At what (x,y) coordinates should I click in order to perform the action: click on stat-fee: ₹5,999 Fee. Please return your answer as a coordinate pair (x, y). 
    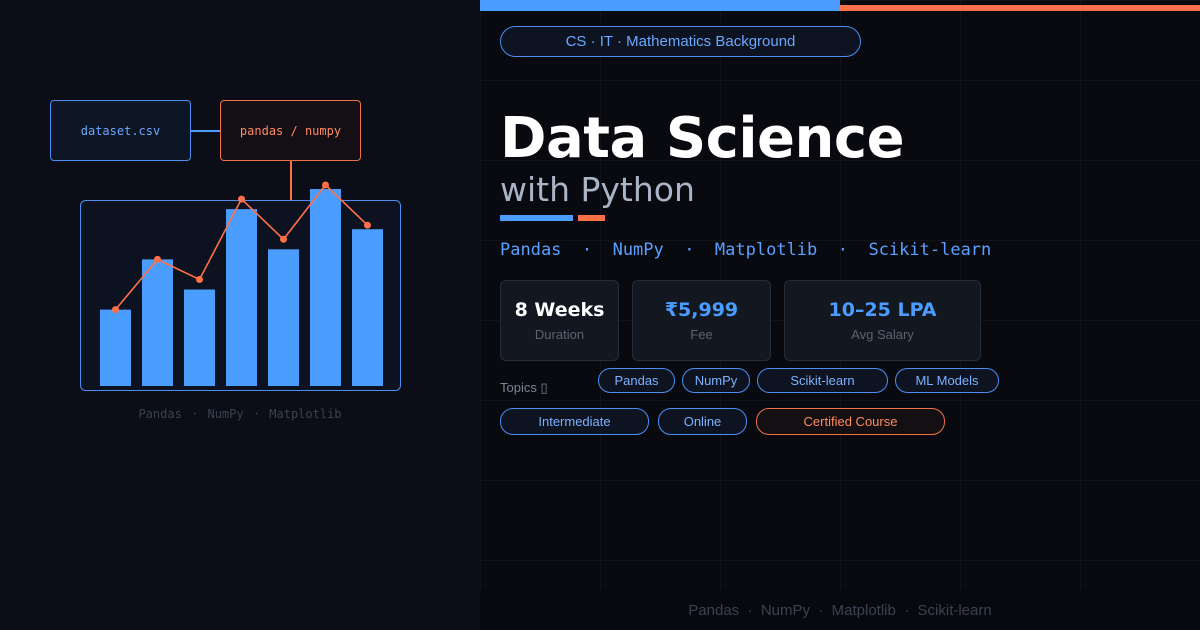
    Looking at the image, I should click on (701, 320).